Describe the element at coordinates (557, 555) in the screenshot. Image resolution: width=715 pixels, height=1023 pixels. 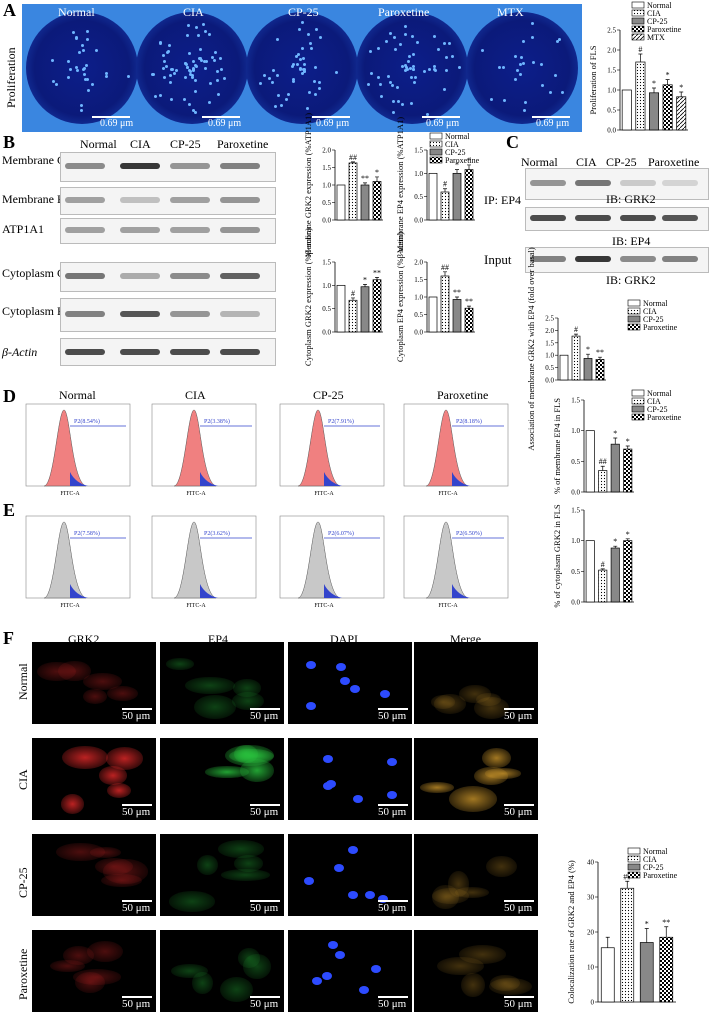
I see `y-axis-label: % of cytoplasm GRK2 in FLS` at that location.